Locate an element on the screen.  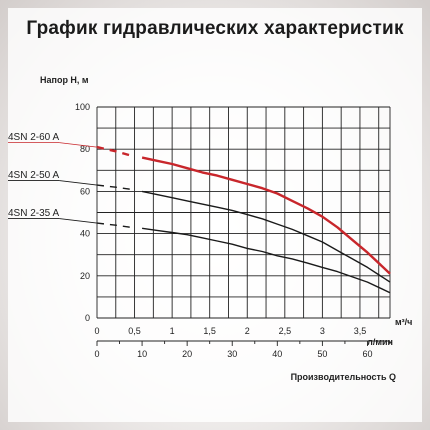
x-unit-bottom: л/мин is located at coordinates (380, 342).